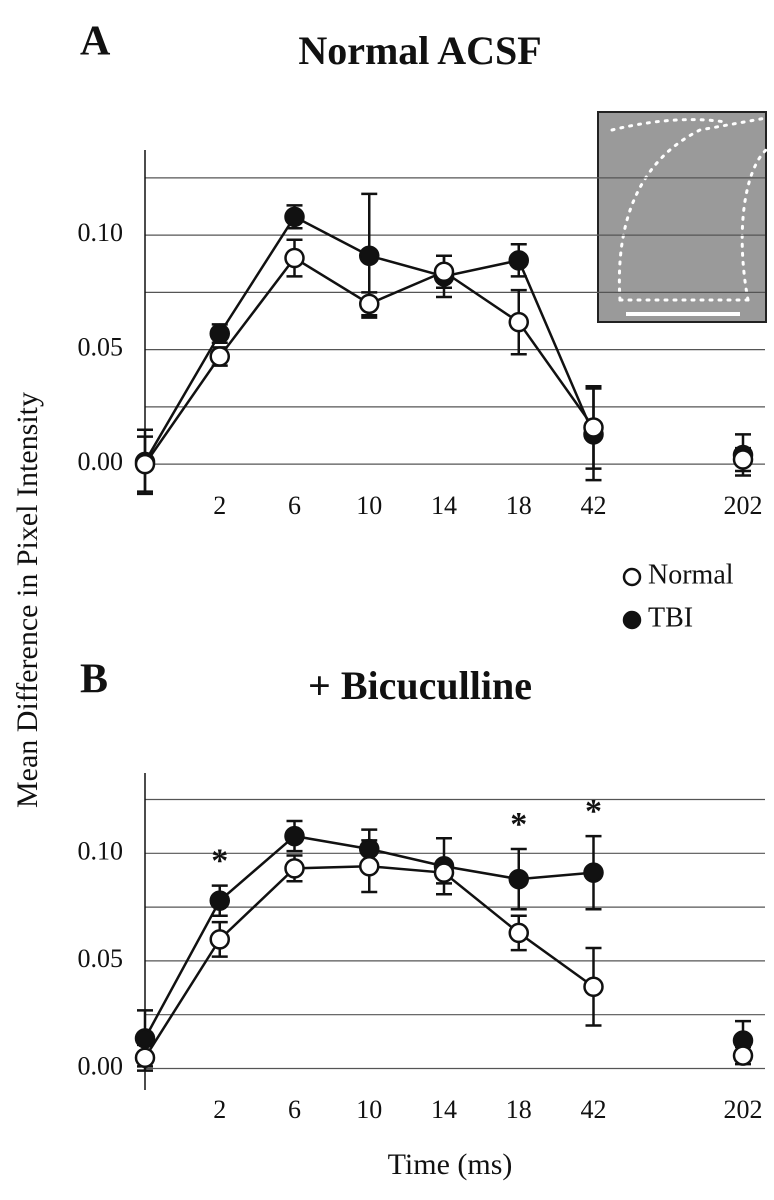  What do you see at coordinates (27, 600) in the screenshot?
I see `y-axis-label: Mean Difference in Pixel Intensity` at bounding box center [27, 600].